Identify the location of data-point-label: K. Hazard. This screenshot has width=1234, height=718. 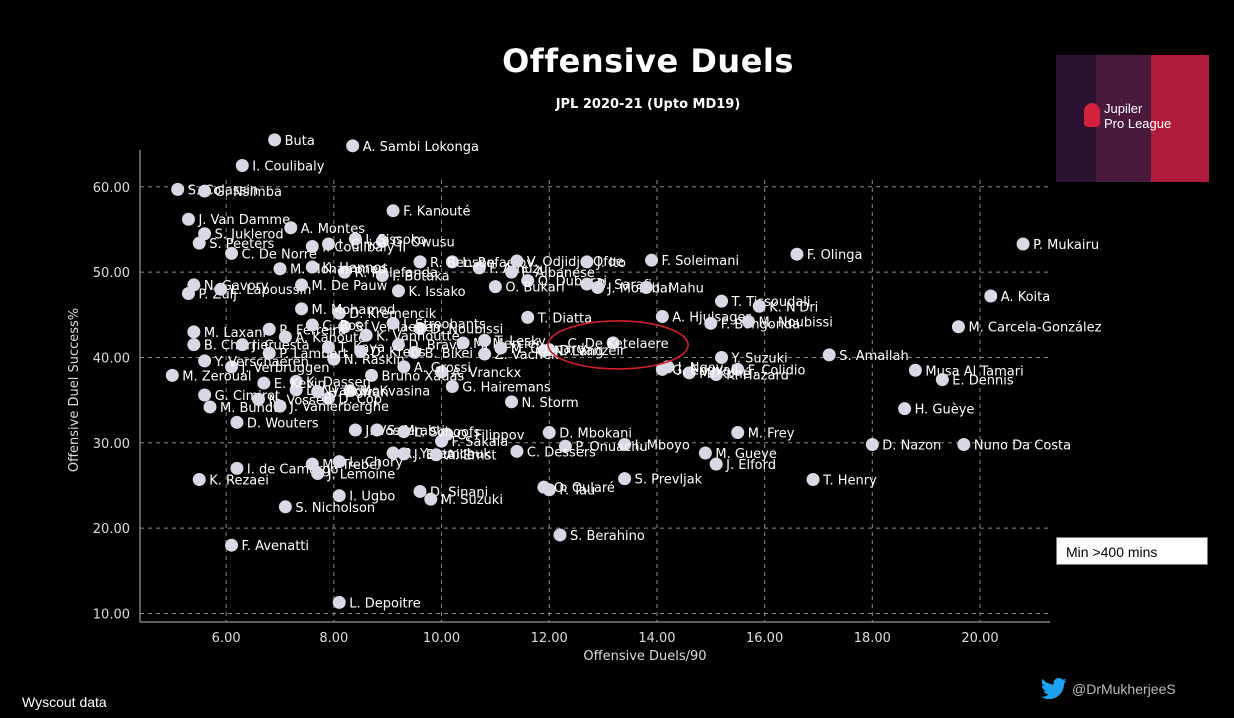
(757, 376).